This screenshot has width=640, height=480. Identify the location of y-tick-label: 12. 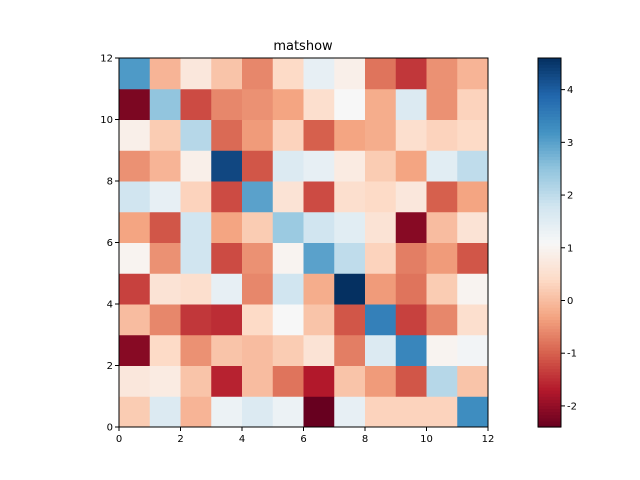
(106, 59).